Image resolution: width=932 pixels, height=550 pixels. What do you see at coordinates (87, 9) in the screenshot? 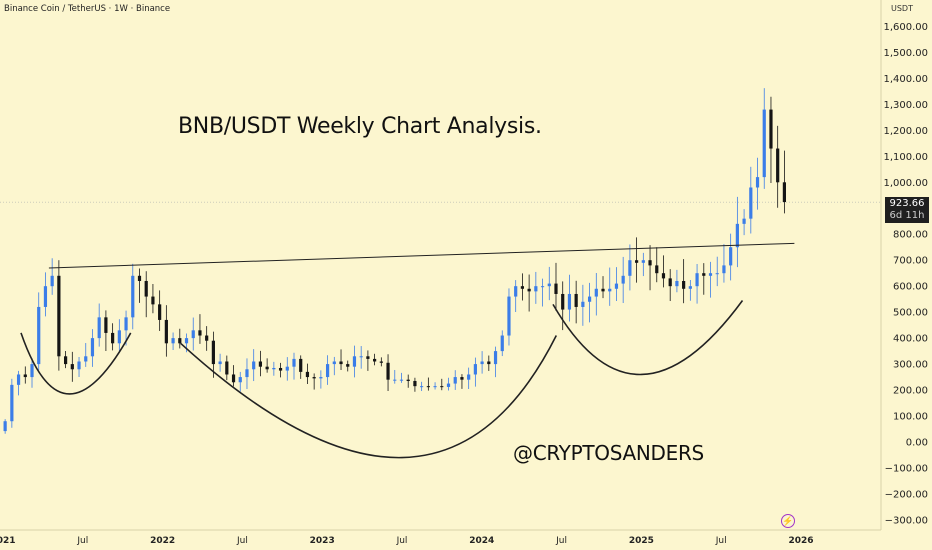
I see `symbol-header: Binance Coin / TetherUS · 1W · Binance` at bounding box center [87, 9].